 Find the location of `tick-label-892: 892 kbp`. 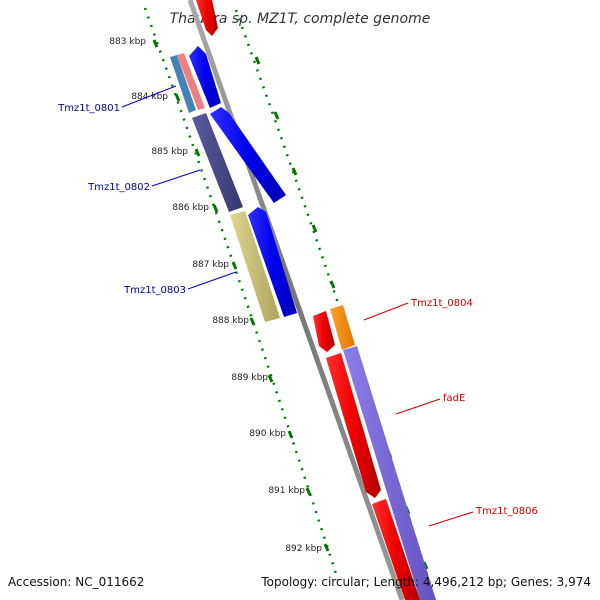

tick-label-892: 892 kbp is located at coordinates (303, 549).